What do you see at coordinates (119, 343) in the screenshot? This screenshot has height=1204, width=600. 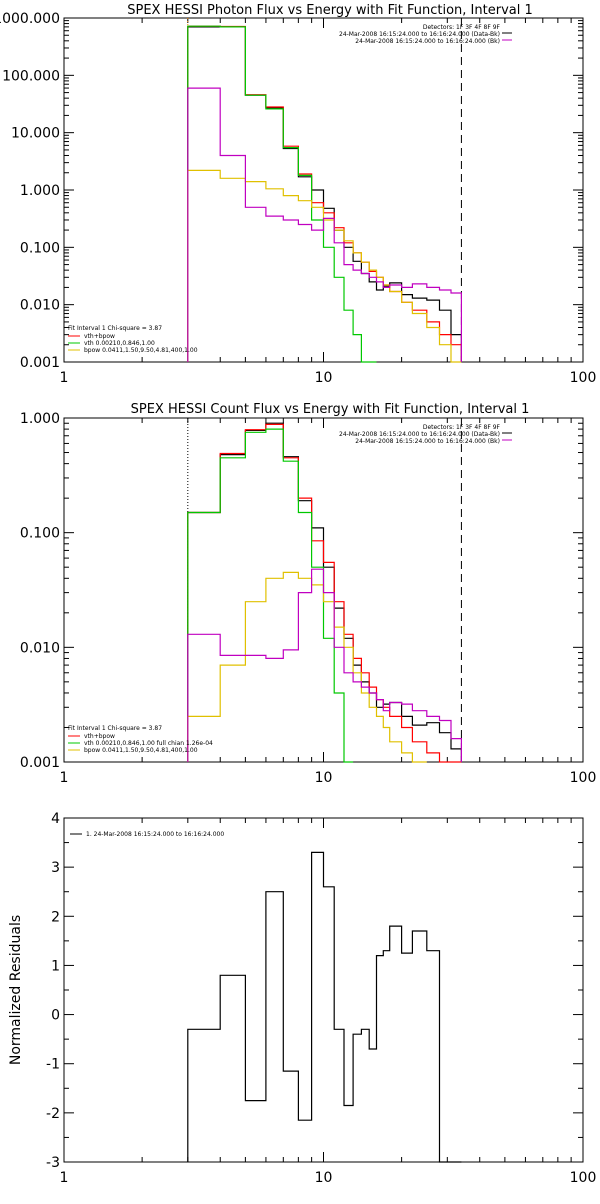 I see `photon-legend-vth: vth 0.00210,0.846,1.00` at bounding box center [119, 343].